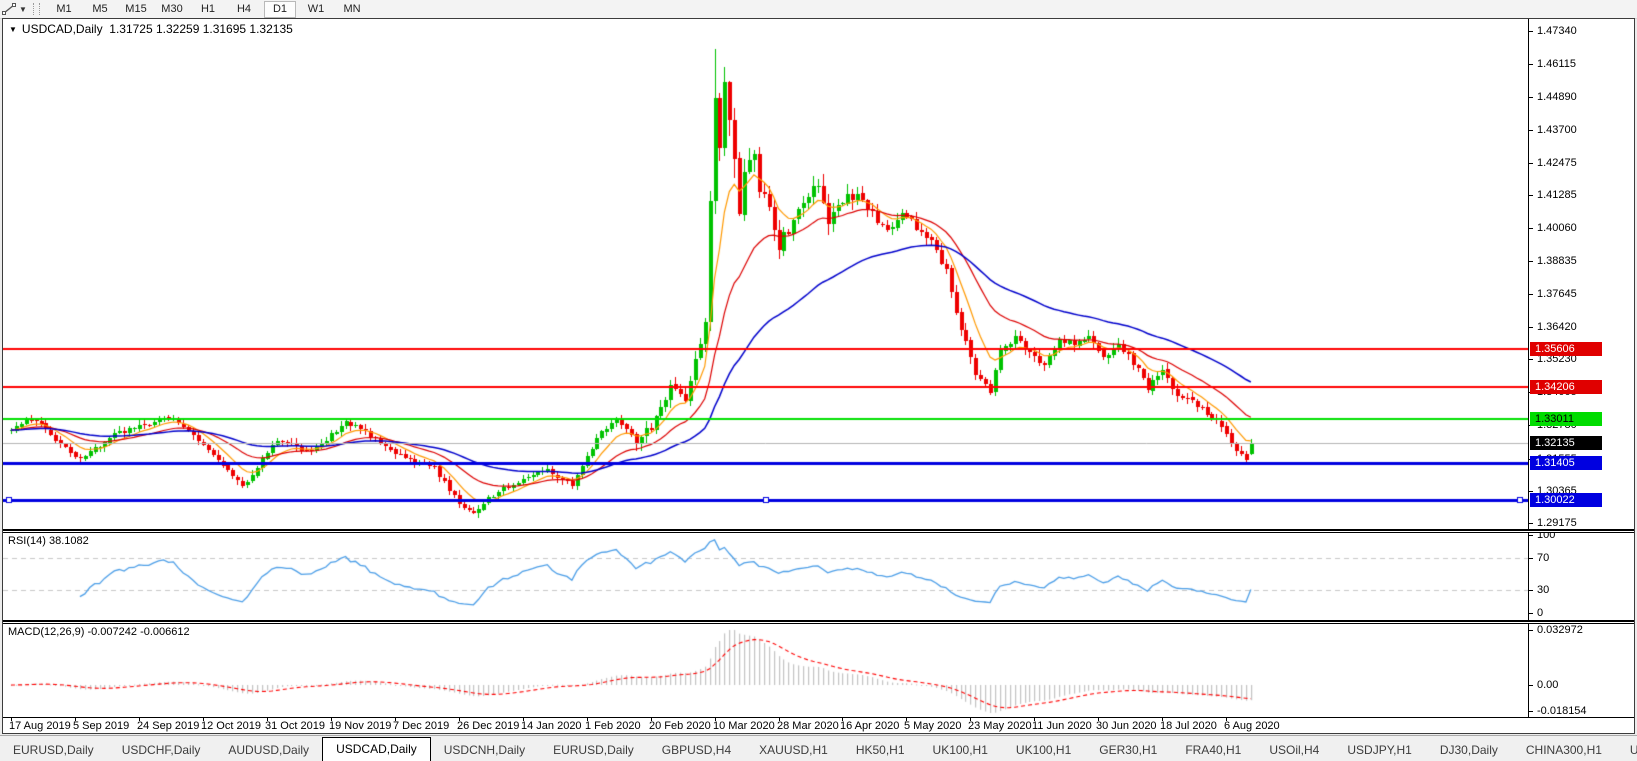 Image resolution: width=1637 pixels, height=761 pixels. I want to click on price-tick-label: 1.38835, so click(1557, 261).